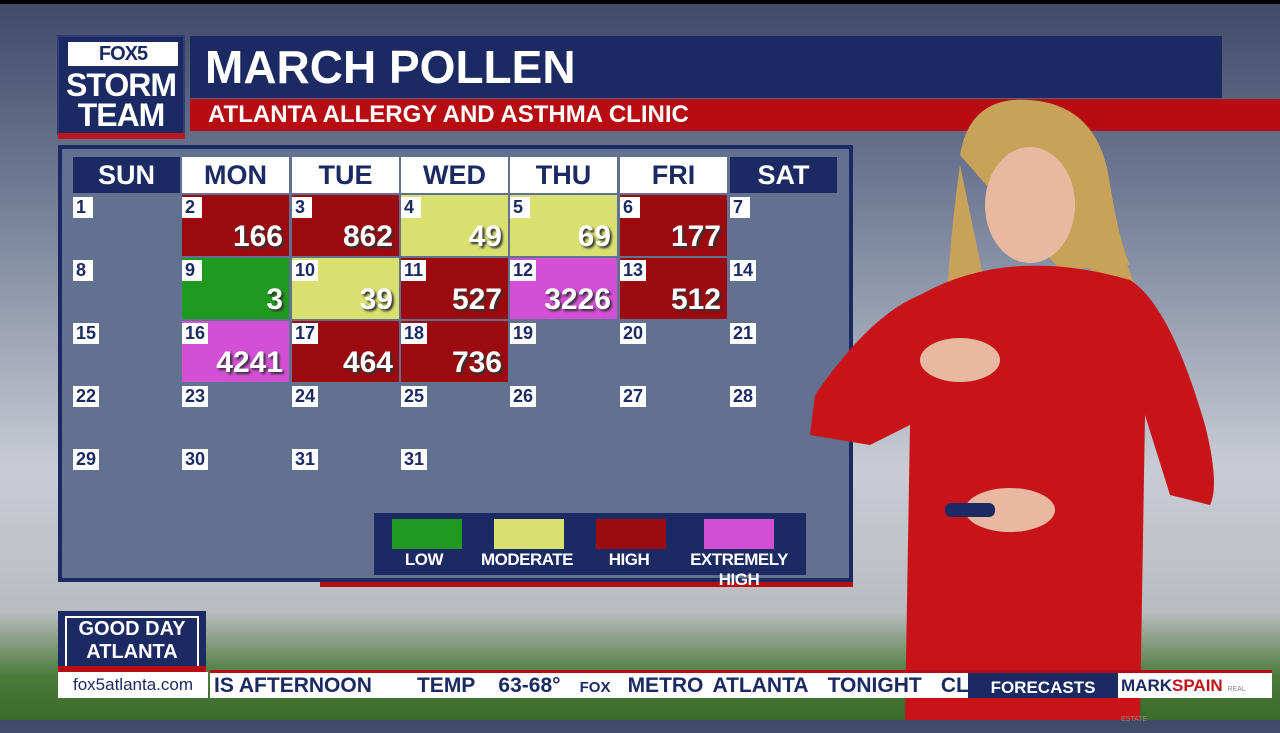 The width and height of the screenshot is (1280, 733). Describe the element at coordinates (305, 333) in the screenshot. I see `day-number: 17` at that location.